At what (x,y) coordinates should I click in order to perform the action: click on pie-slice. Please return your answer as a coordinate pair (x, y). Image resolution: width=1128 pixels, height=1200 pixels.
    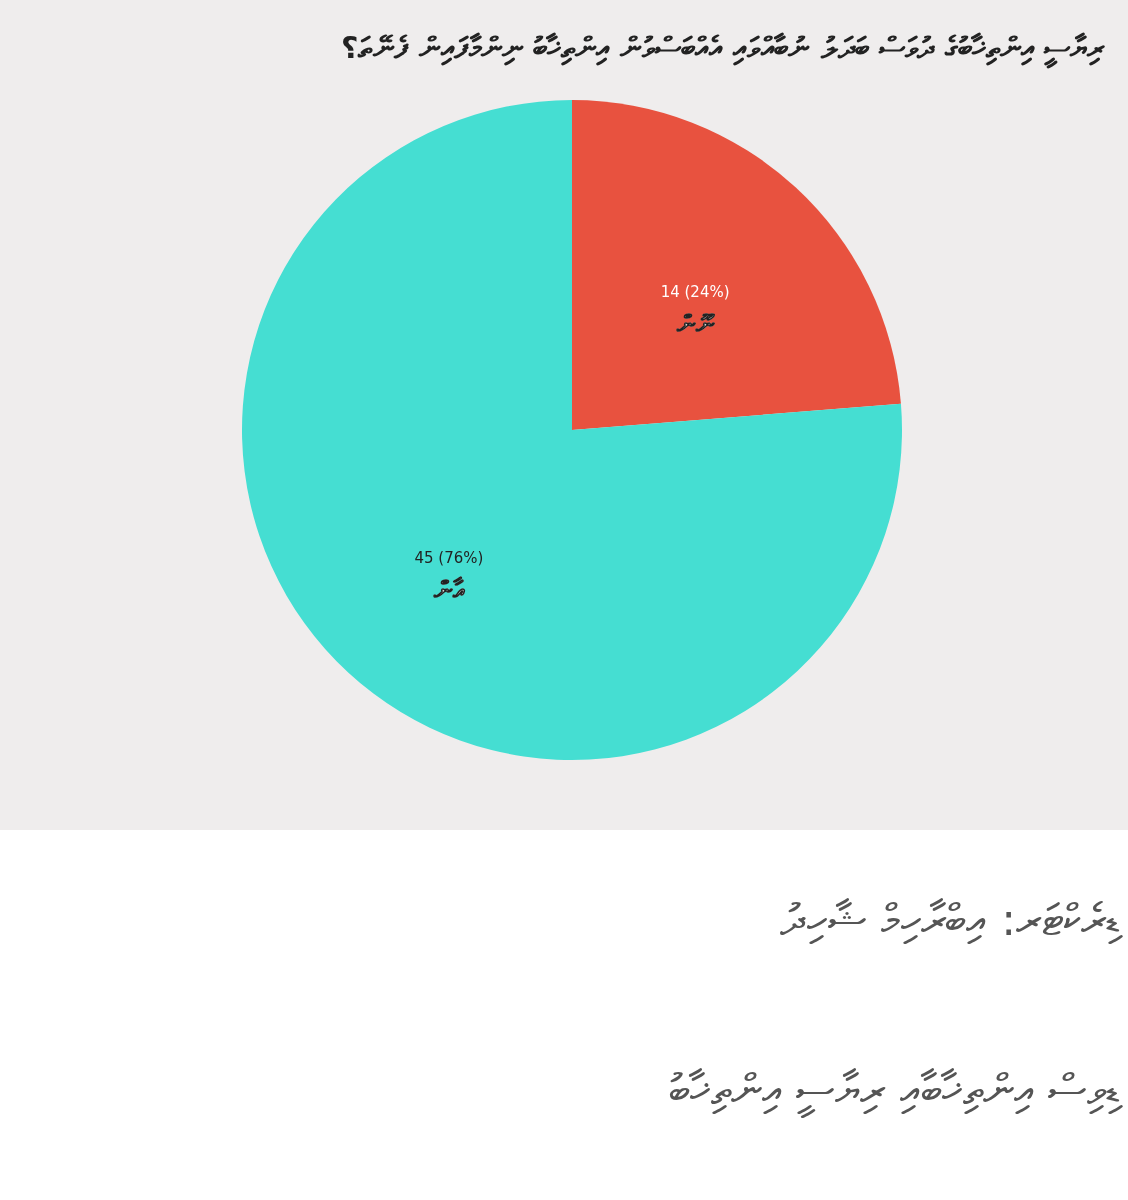
    Looking at the image, I should click on (736, 265).